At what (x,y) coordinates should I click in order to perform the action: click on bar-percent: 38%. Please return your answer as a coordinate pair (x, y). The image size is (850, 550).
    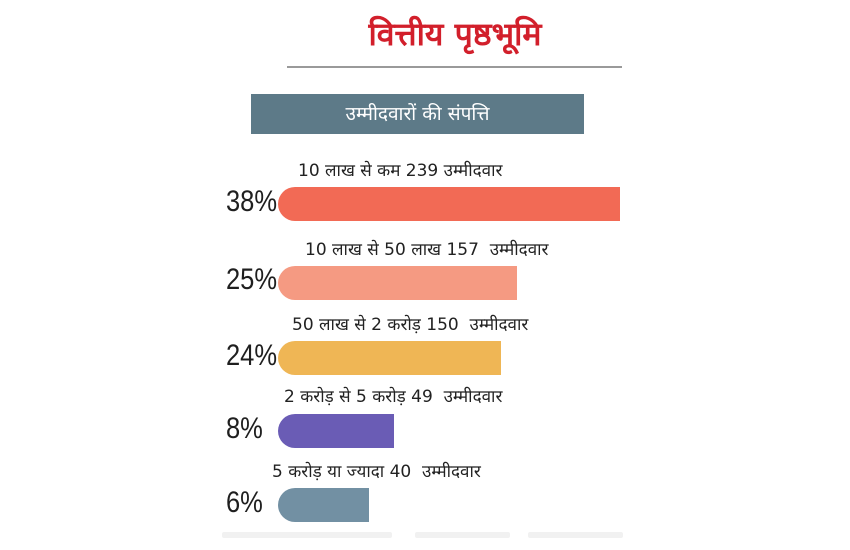
    Looking at the image, I should click on (252, 201).